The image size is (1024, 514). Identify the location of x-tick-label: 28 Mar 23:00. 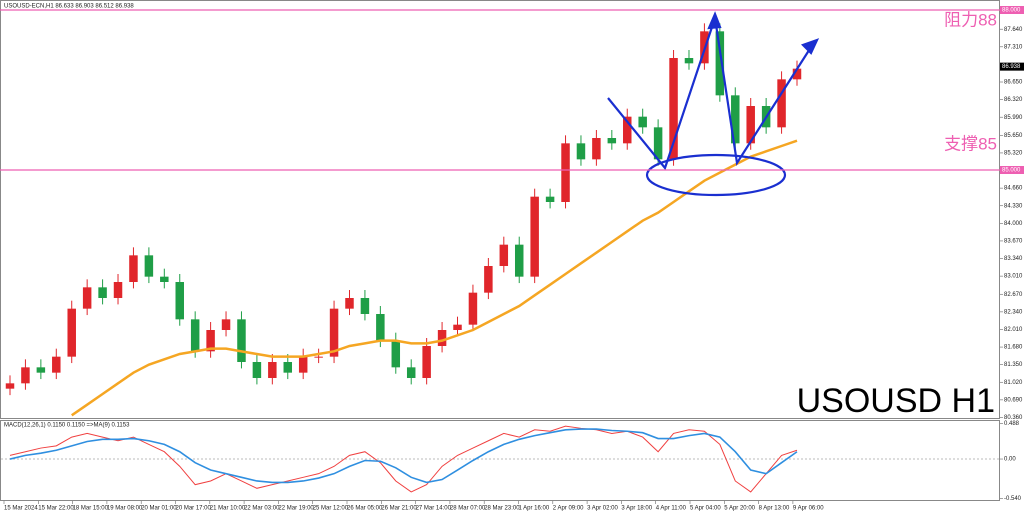
(502, 509).